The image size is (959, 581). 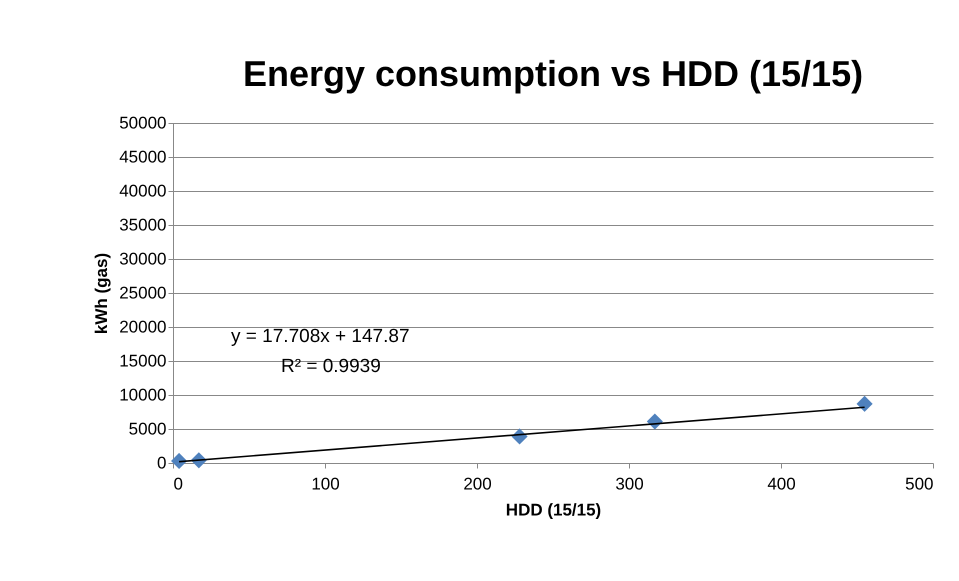 I want to click on y-tick-label: 0, so click(x=161, y=463).